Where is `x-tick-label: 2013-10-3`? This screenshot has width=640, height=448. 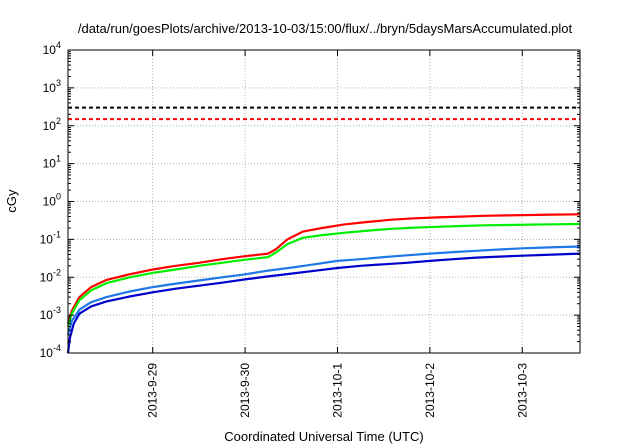
x-tick-label: 2013-10-3 is located at coordinates (522, 390).